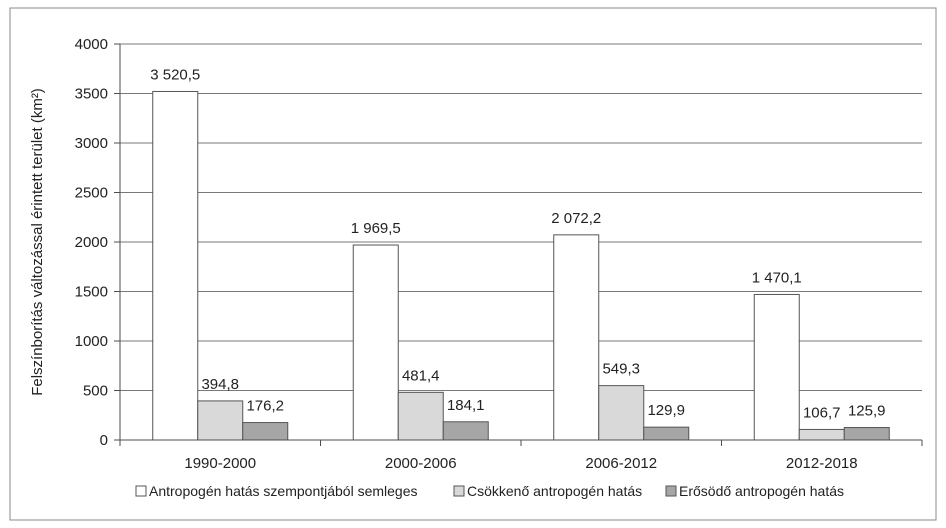 This screenshot has width=946, height=528. I want to click on x-tick-label: 2012-2018, so click(822, 463).